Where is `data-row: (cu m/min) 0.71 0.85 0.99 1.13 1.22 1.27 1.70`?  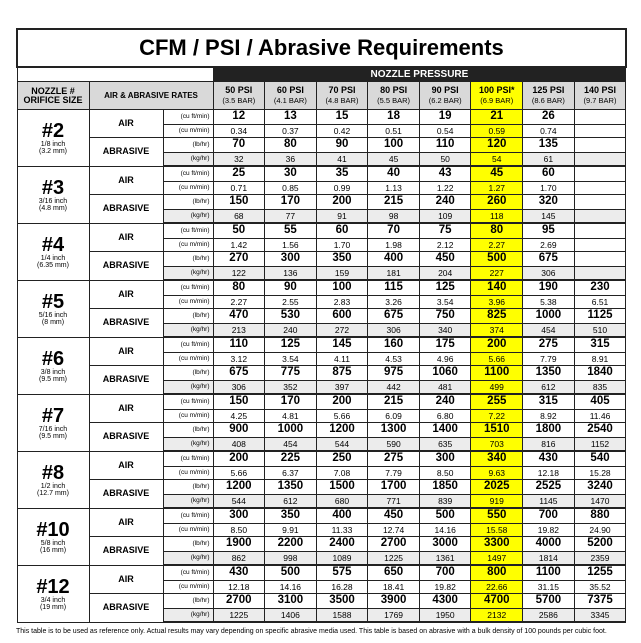 data-row: (cu m/min) 0.71 0.85 0.99 1.13 1.22 1.27 1.70 is located at coordinates (322, 188).